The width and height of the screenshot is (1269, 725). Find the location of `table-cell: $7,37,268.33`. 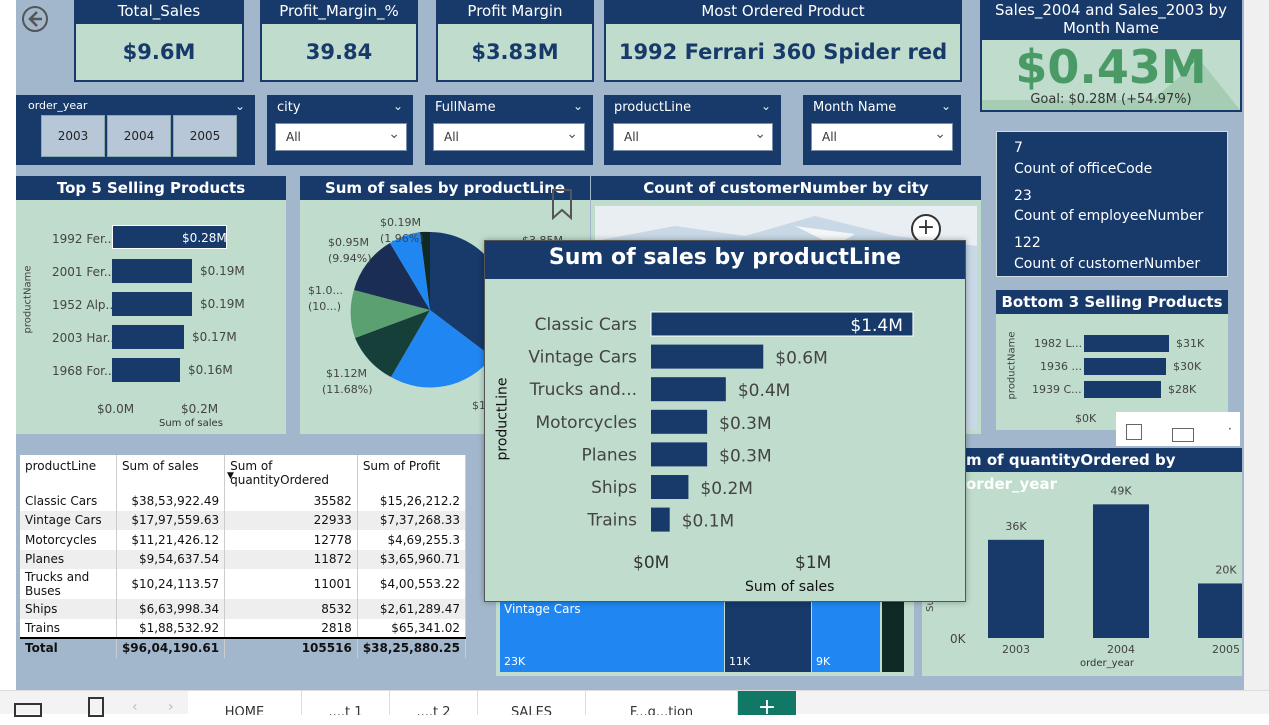

table-cell: $7,37,268.33 is located at coordinates (412, 520).